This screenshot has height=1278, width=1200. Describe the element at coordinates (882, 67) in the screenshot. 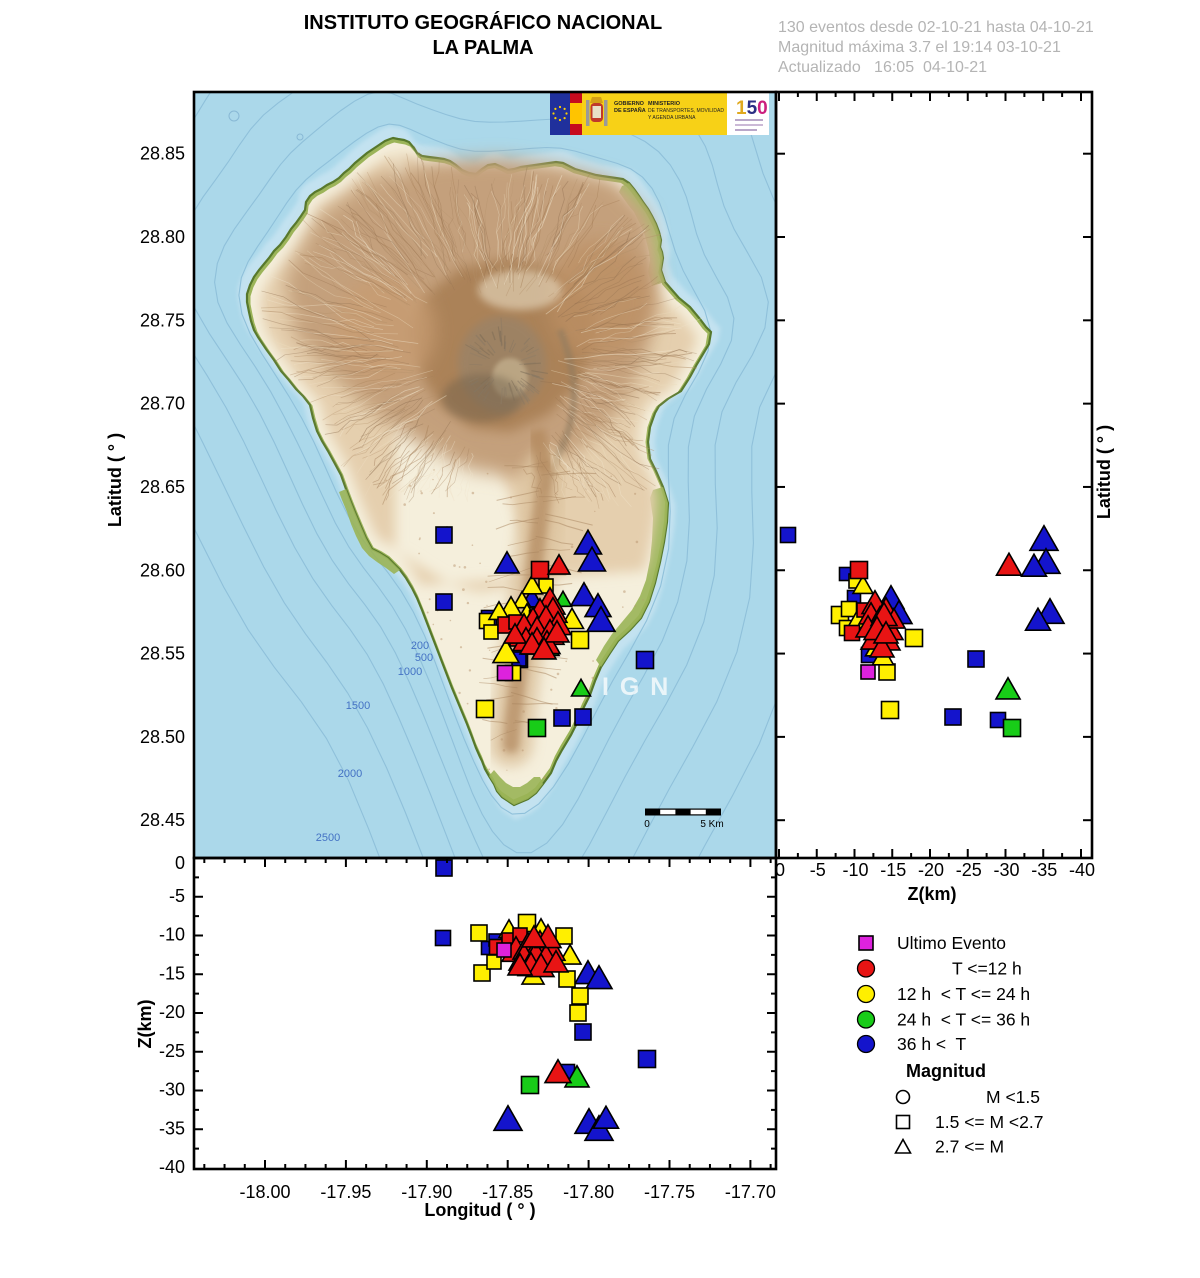

I see `svg-text: Actualizado 16:05 04-10-21` at that location.